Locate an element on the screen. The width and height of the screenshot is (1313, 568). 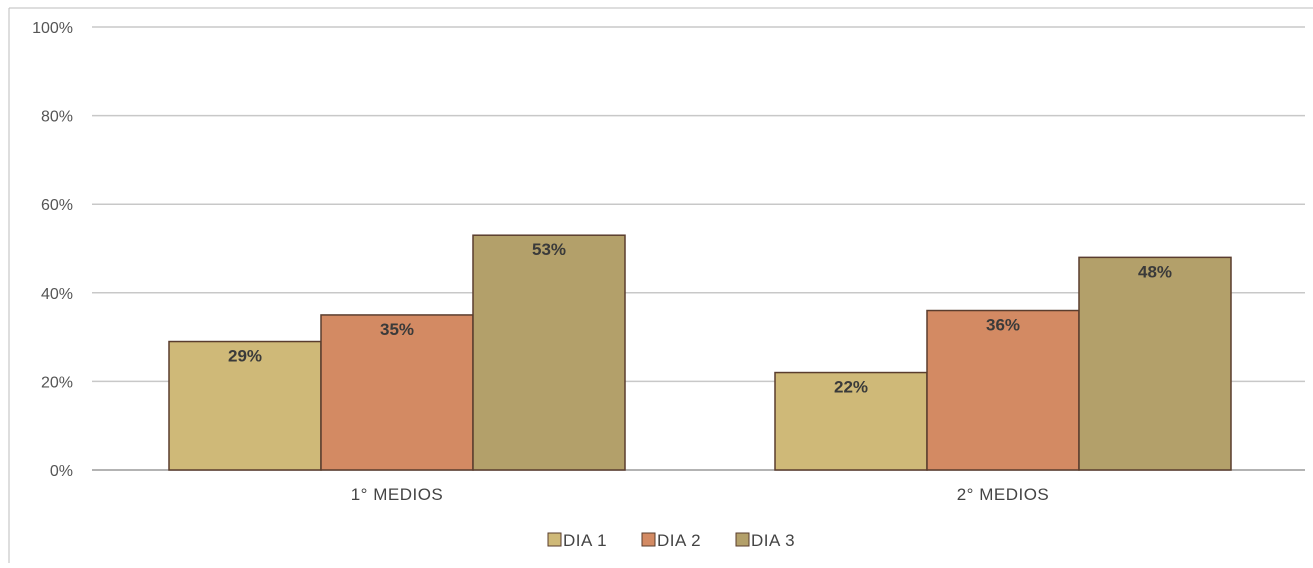
legend-item: DIA 2 is located at coordinates (671, 540).